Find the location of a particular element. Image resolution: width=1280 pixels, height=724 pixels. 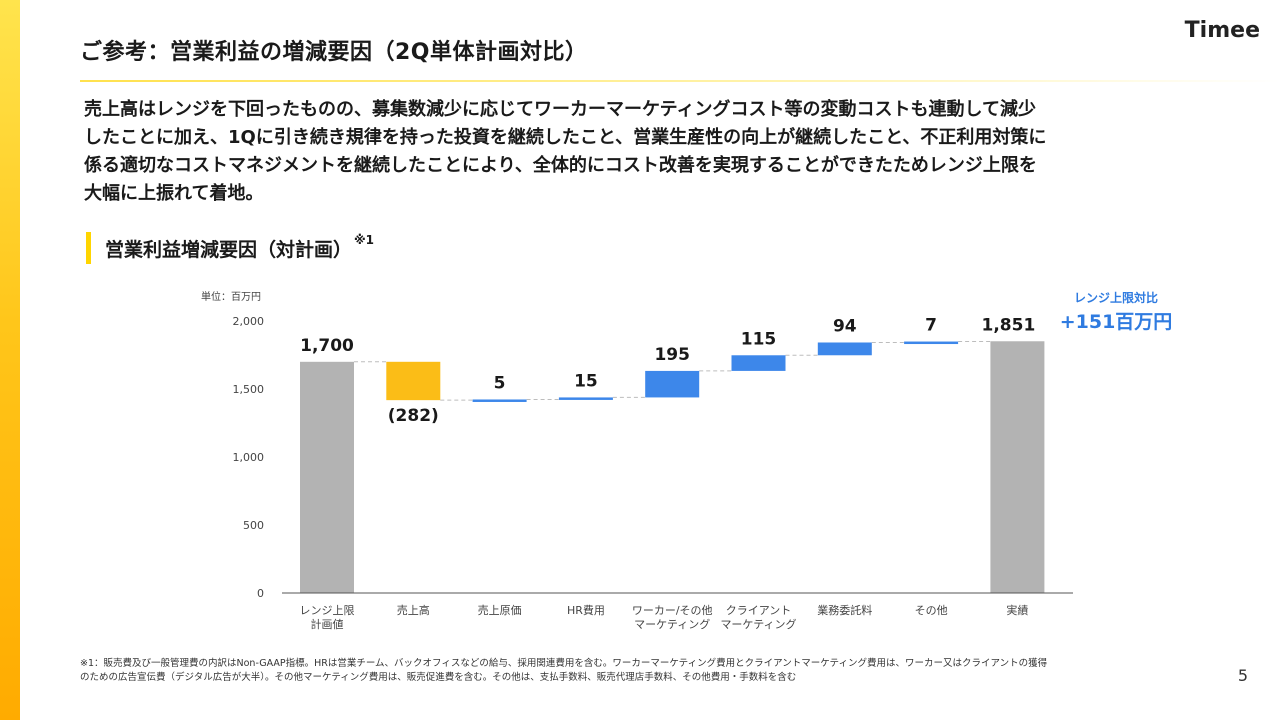

x-category-label: HR費用 is located at coordinates (586, 610).